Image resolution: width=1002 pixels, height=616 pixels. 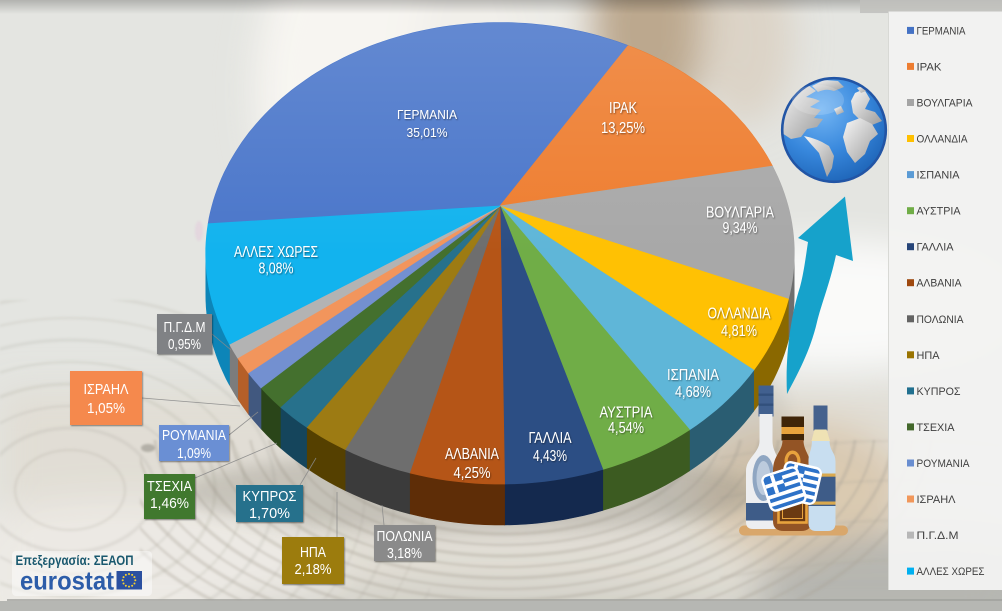 I want to click on svg-text: 0,95%, so click(x=184, y=344).